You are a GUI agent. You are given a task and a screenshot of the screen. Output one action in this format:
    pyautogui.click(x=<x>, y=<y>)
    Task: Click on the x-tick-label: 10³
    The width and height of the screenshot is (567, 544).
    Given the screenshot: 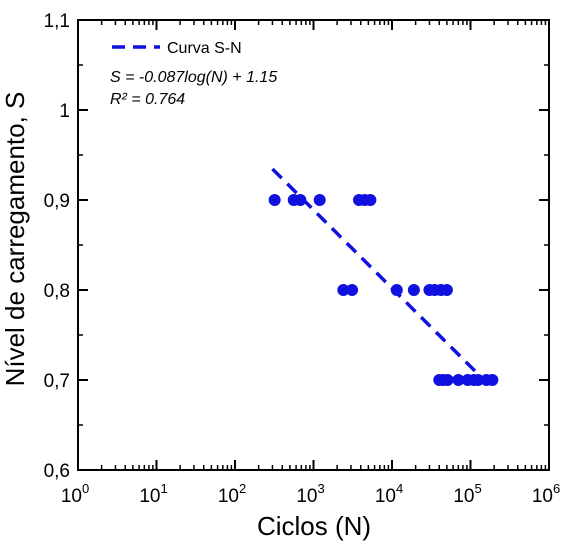 What is the action you would take?
    pyautogui.click(x=310, y=494)
    